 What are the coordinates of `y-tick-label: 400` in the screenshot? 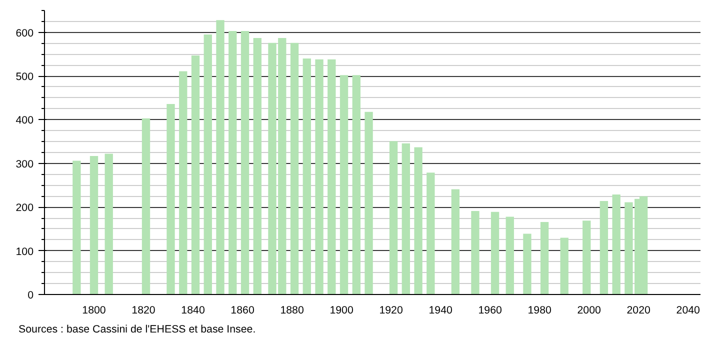 It's located at (25, 120).